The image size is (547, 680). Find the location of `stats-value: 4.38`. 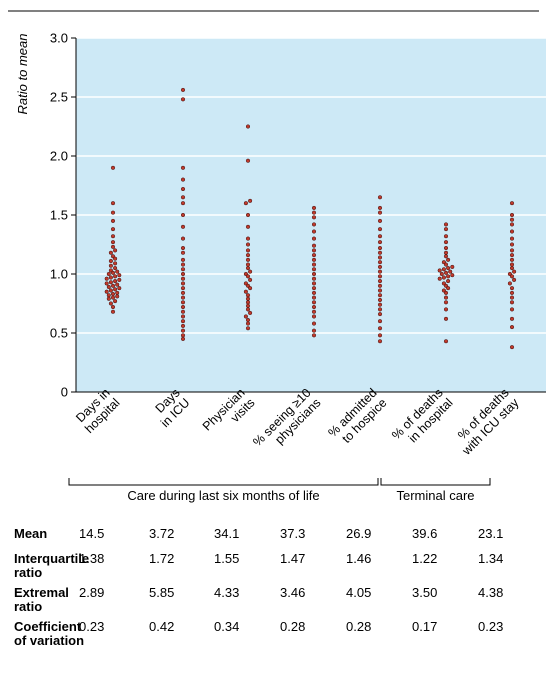

stats-value: 4.38 is located at coordinates (491, 592).